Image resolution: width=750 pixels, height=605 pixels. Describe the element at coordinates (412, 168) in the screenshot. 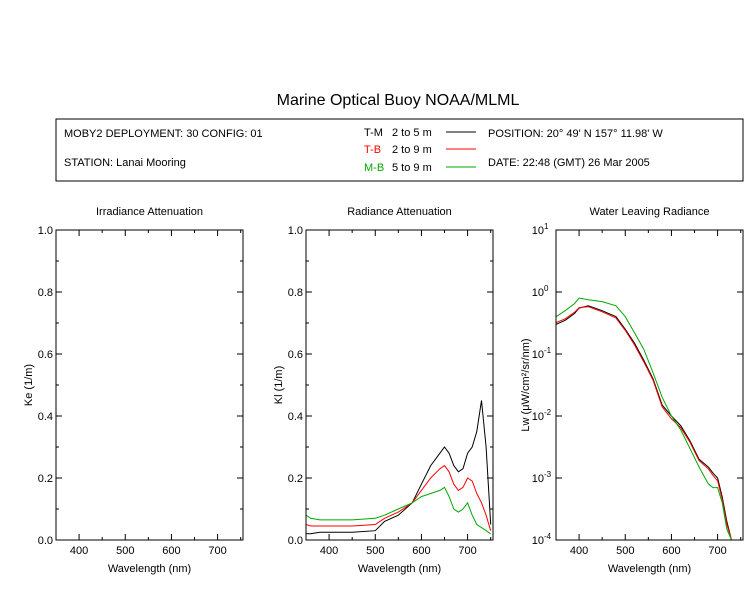

I see `legend-range-mb: 5 to 9 m` at that location.